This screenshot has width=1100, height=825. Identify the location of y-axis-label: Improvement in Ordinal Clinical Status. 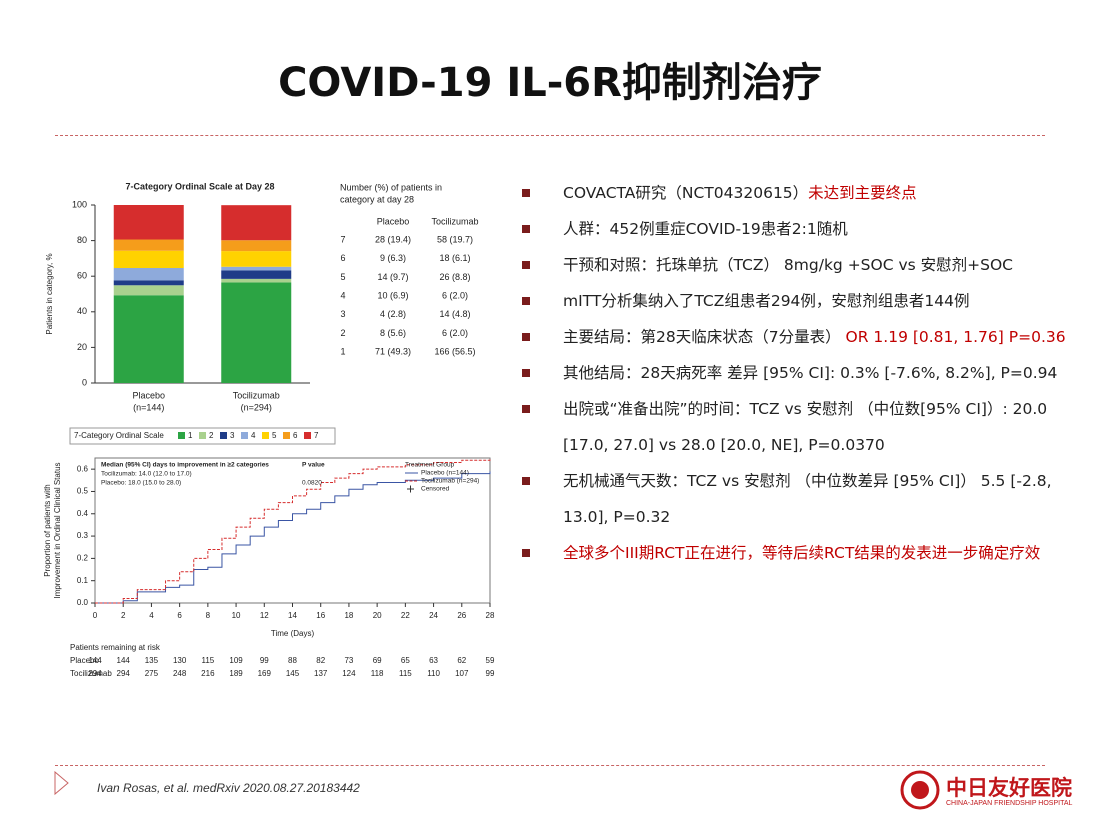
(57, 530).